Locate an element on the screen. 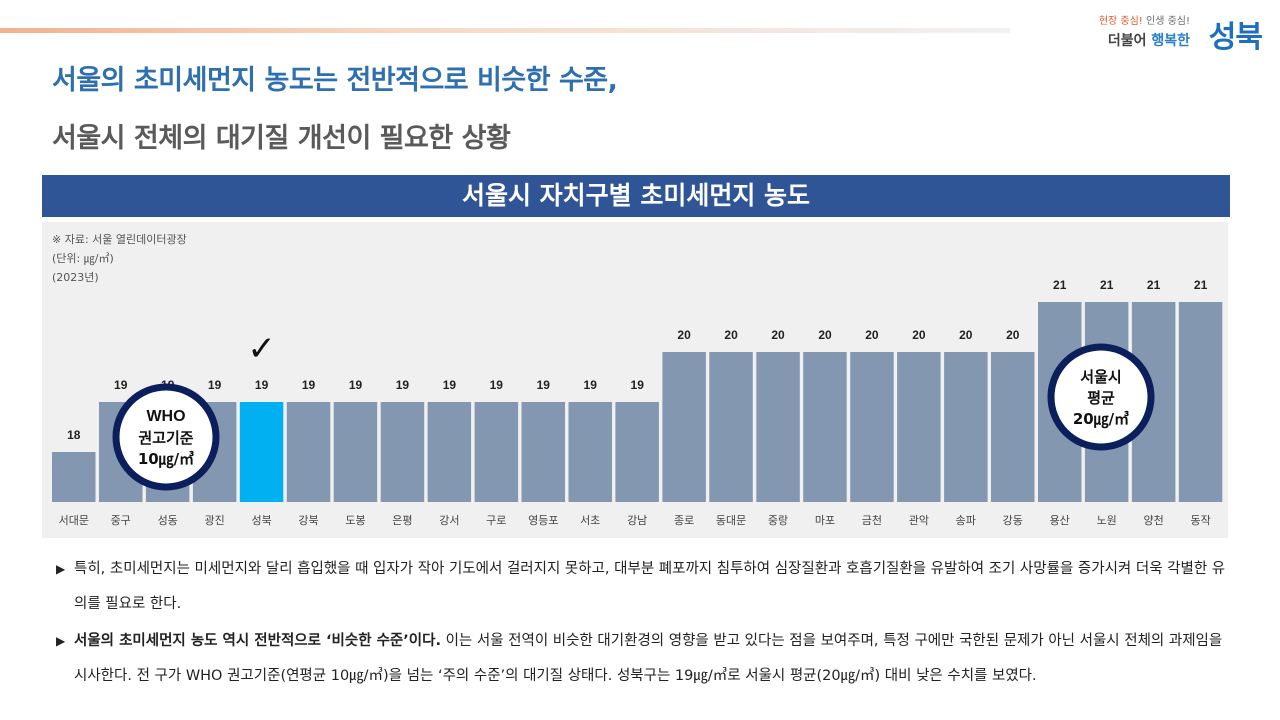 Image resolution: width=1280 pixels, height=720 pixels. category-label-성동: 성동 is located at coordinates (168, 520).